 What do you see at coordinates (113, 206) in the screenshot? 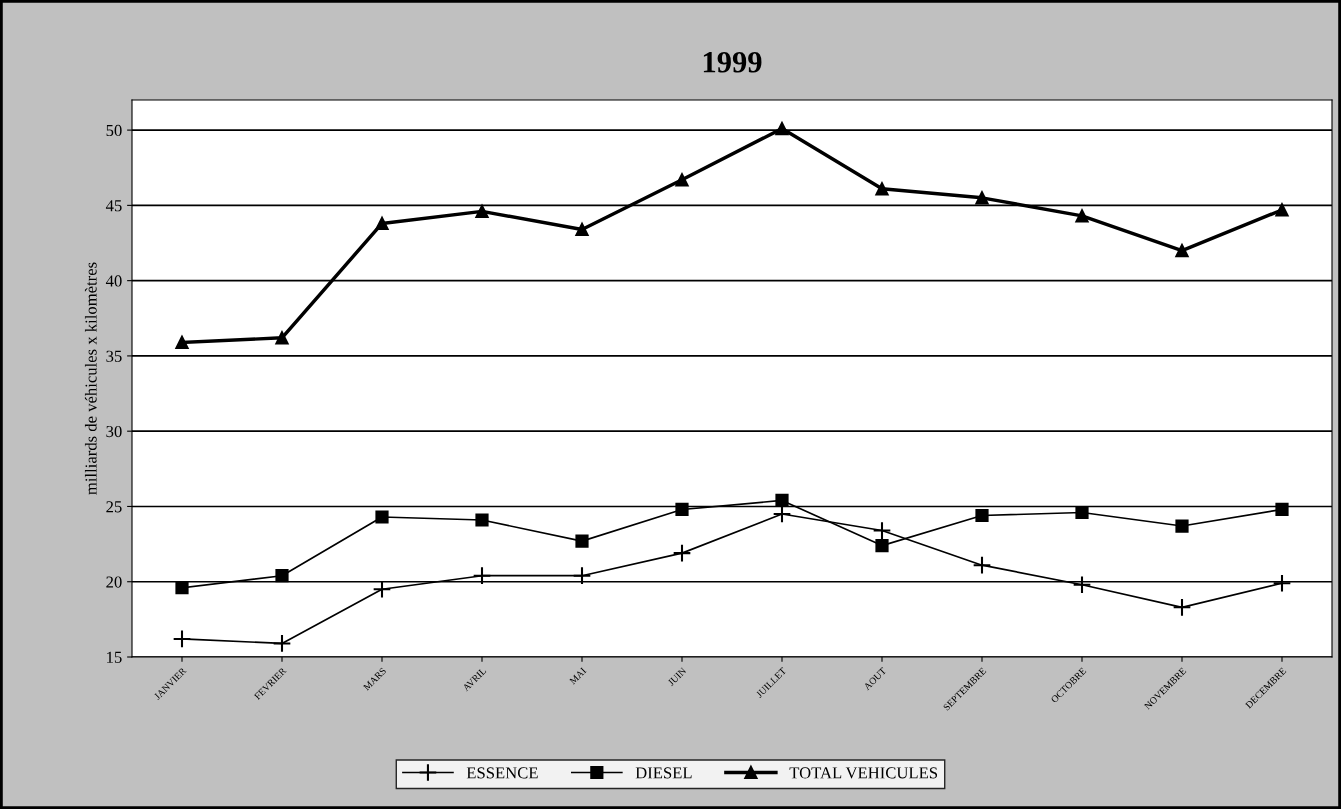
I see `y-tick-label: 45` at bounding box center [113, 206].